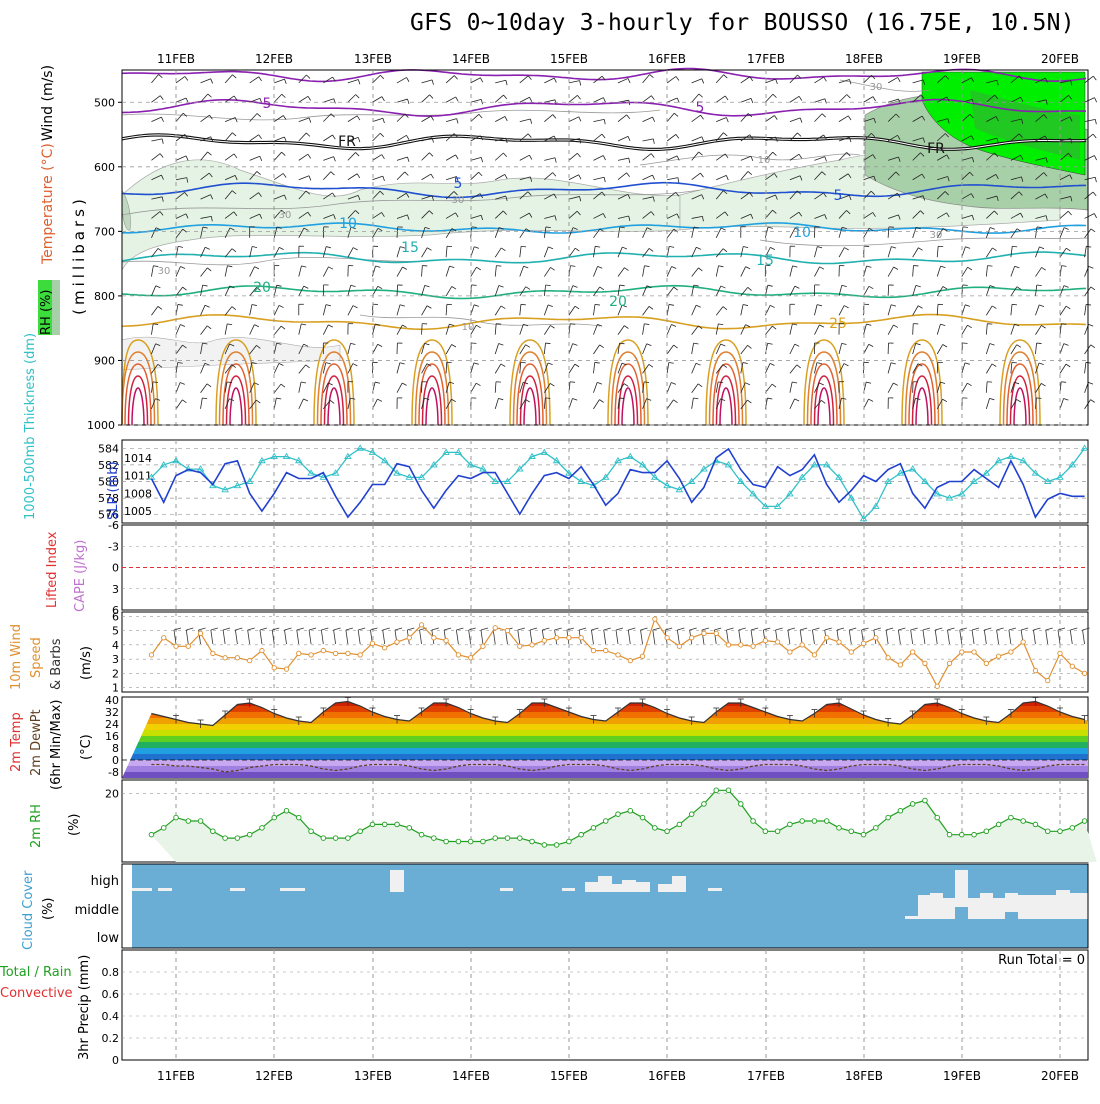 The width and height of the screenshot is (1100, 1104). What do you see at coordinates (176, 59) in the screenshot?
I see `date-label-top: 11FEB` at bounding box center [176, 59].